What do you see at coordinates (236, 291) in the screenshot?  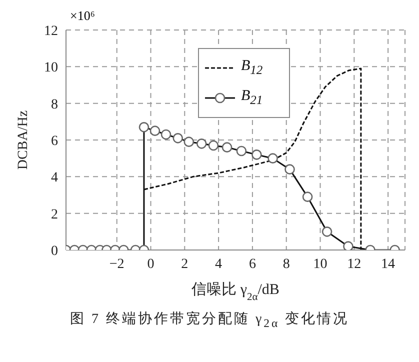 I see `x-axis-title: 信噪比 γ$_{2α}$/dB` at bounding box center [236, 291].